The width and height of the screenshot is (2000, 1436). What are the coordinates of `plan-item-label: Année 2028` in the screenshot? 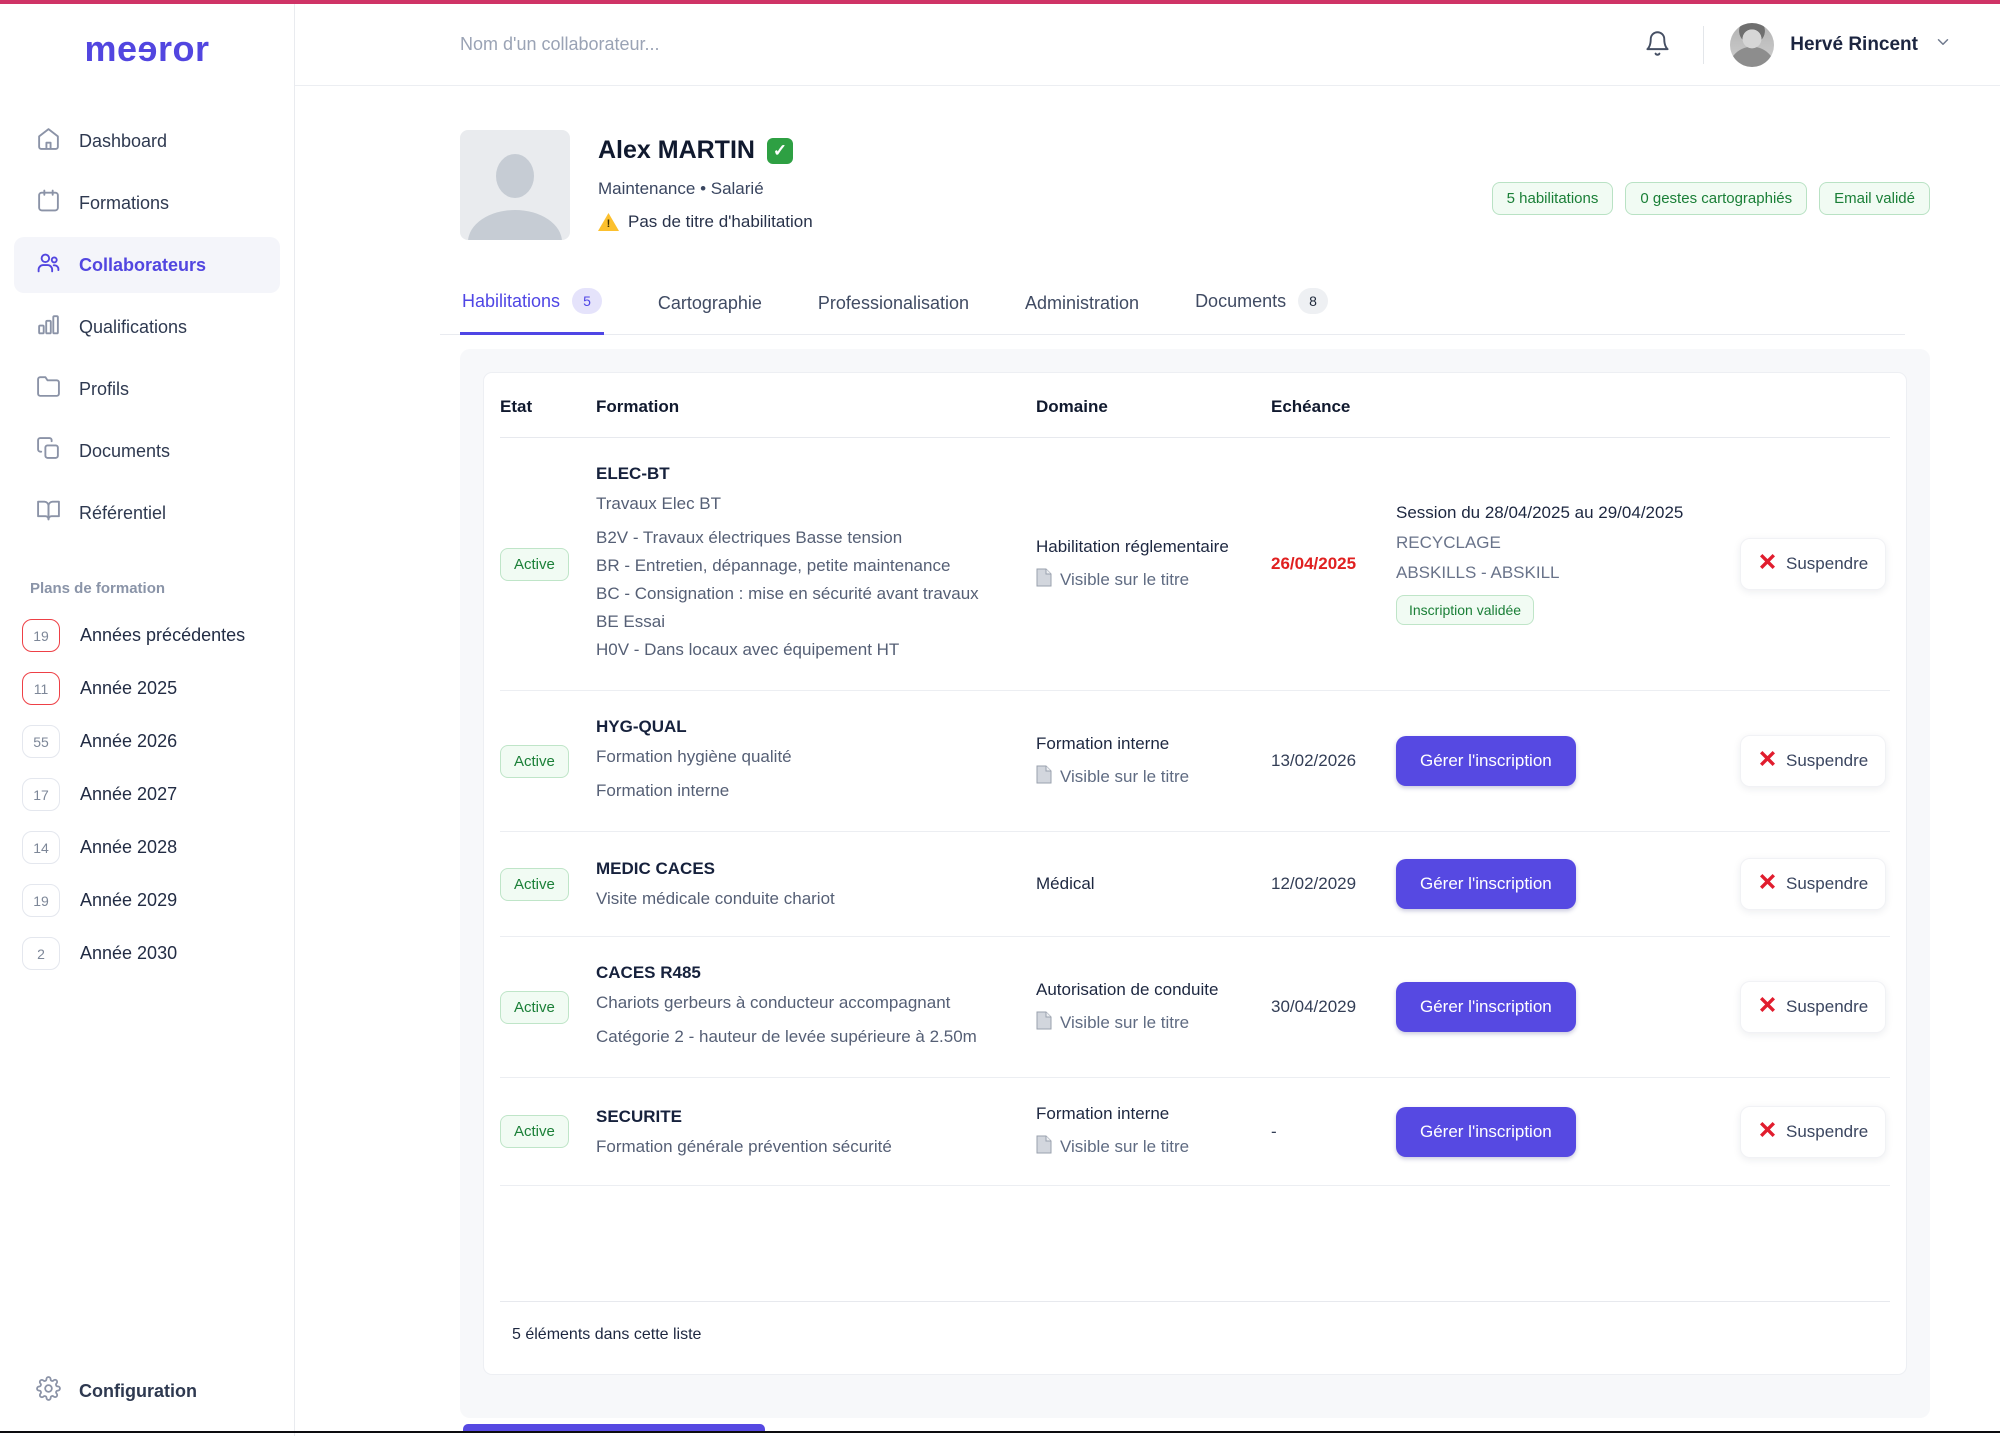 It's located at (129, 847).